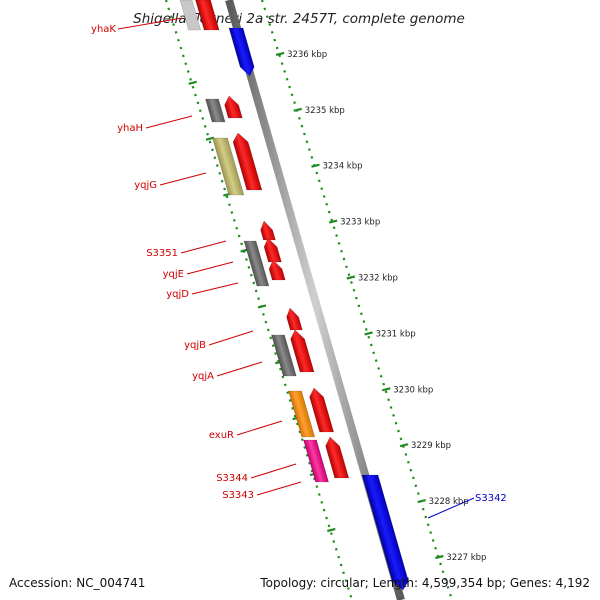 The width and height of the screenshot is (600, 600). Describe the element at coordinates (195, 345) in the screenshot. I see `gene-label-yqjb: yqjB` at that location.